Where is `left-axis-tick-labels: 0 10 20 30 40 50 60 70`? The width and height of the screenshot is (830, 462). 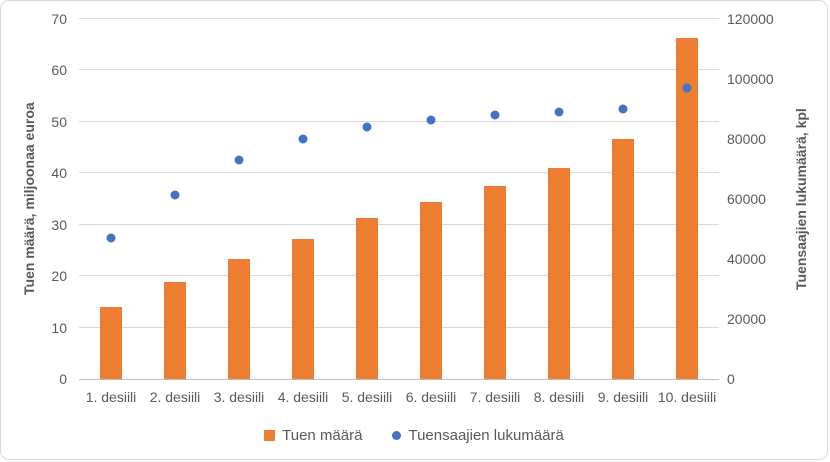 left-axis-tick-labels: 0 10 20 30 40 50 60 70 is located at coordinates (34, 199).